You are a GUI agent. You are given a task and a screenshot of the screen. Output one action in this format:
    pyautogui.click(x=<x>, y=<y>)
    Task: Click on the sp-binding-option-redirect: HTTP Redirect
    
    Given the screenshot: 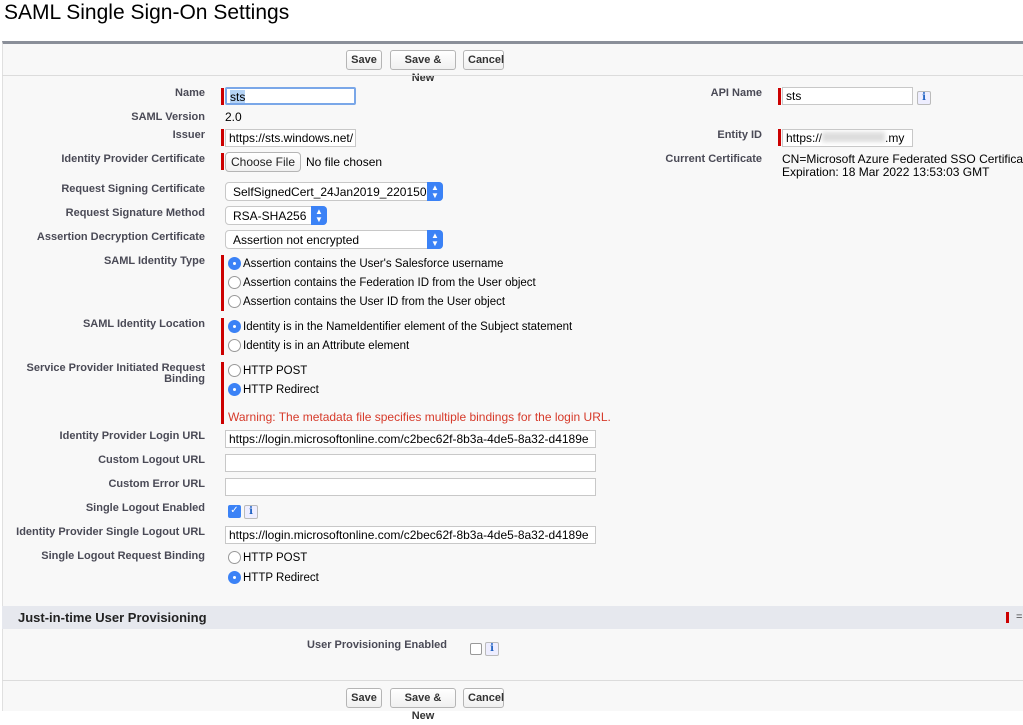 What is the action you would take?
    pyautogui.click(x=273, y=390)
    